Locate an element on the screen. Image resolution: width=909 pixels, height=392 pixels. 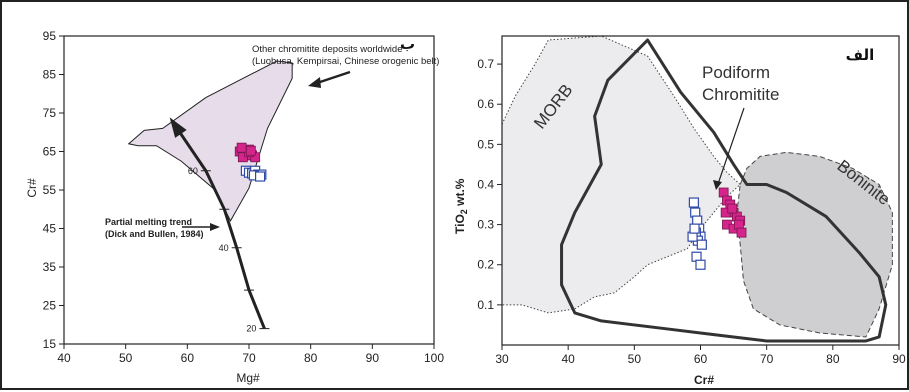
left-y-tick-label: 15 is located at coordinates (50, 344).